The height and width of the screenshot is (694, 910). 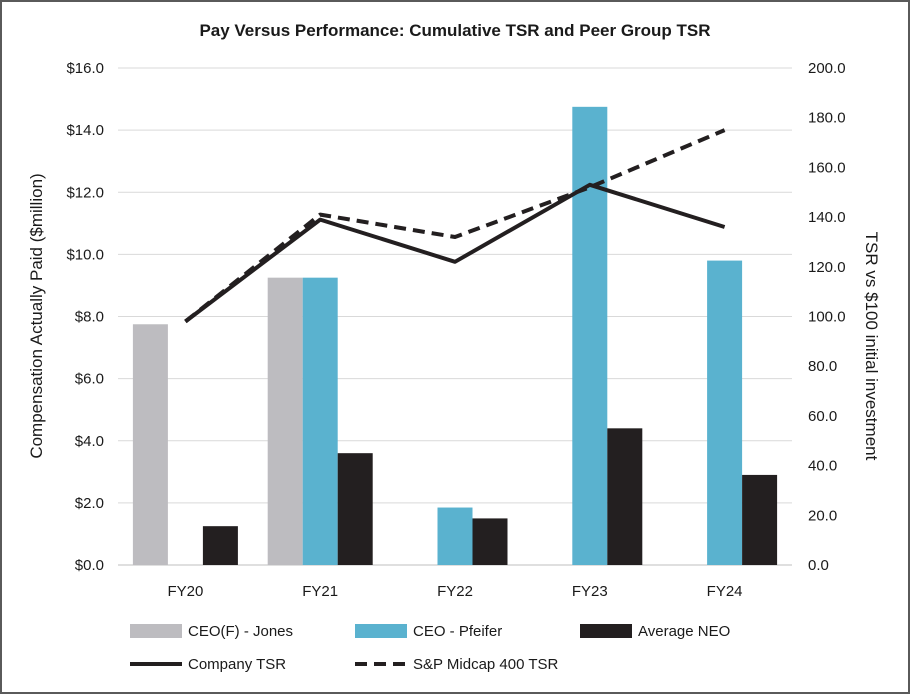 I want to click on y2-tick-label: 100.0, so click(x=827, y=317).